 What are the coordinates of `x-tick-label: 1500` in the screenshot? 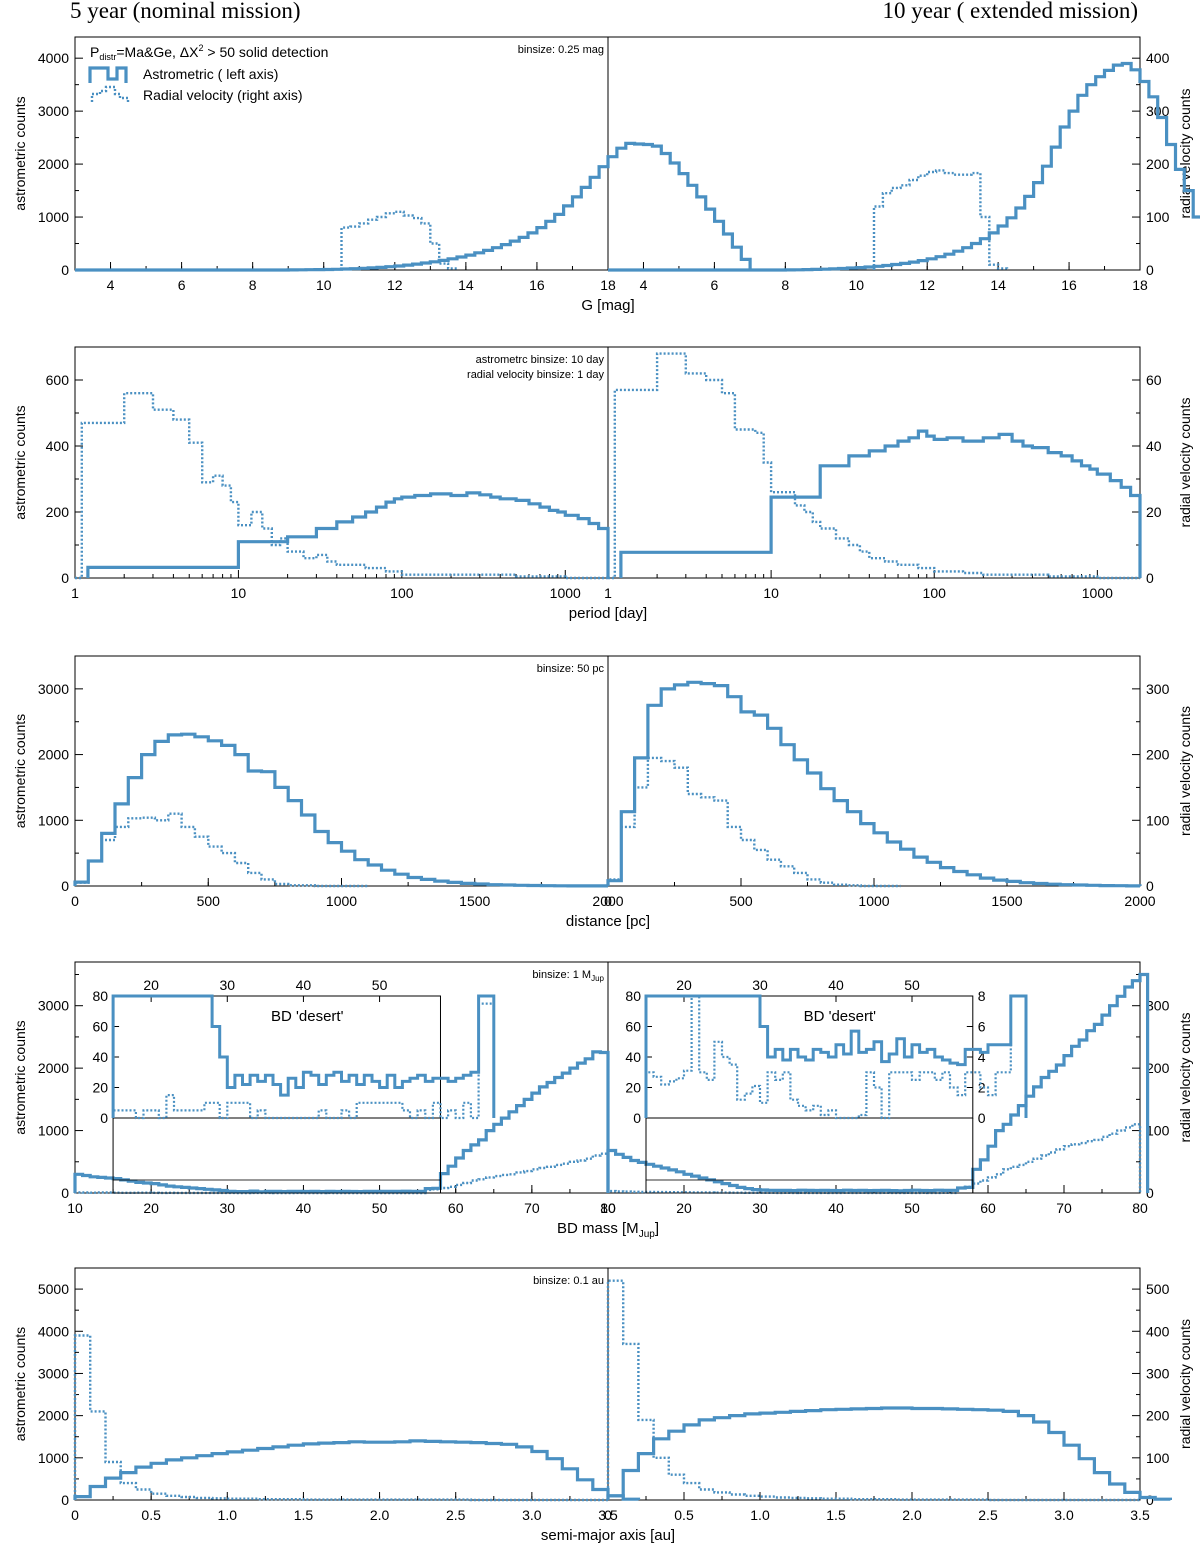 It's located at (1006, 901).